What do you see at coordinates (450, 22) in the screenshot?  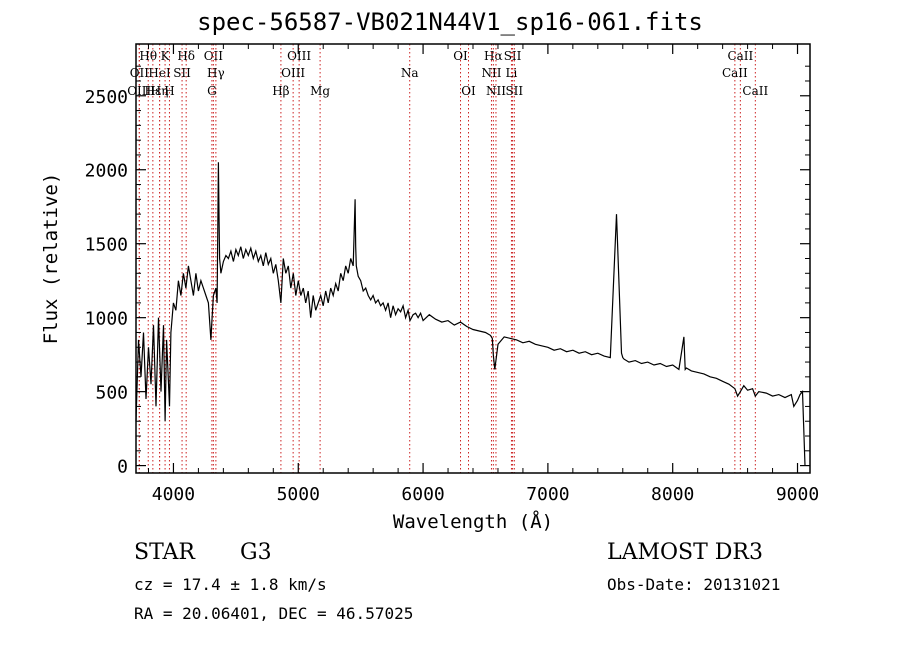 I see `chart-title: spec-56587-VB021N44V1_sp16-061.fits` at bounding box center [450, 22].